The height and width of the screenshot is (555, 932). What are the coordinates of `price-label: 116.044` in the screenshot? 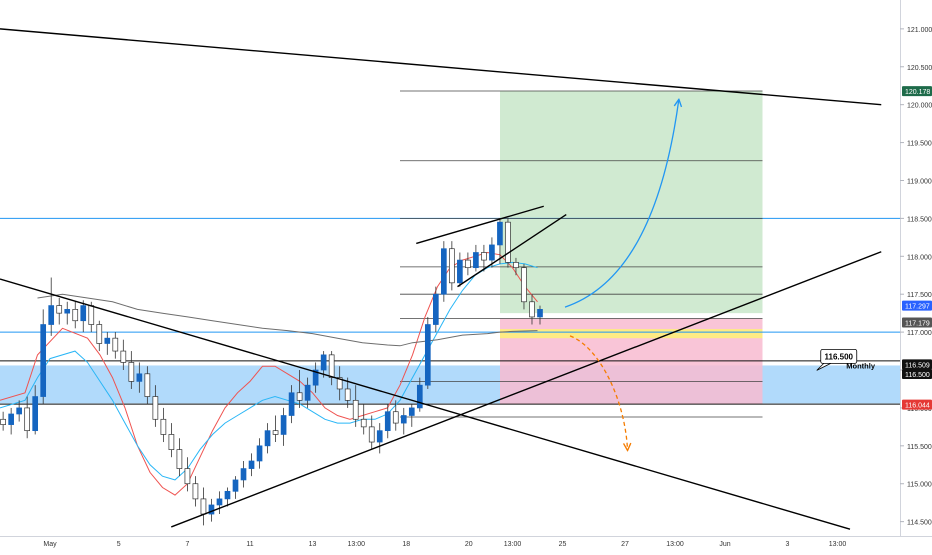 It's located at (917, 406).